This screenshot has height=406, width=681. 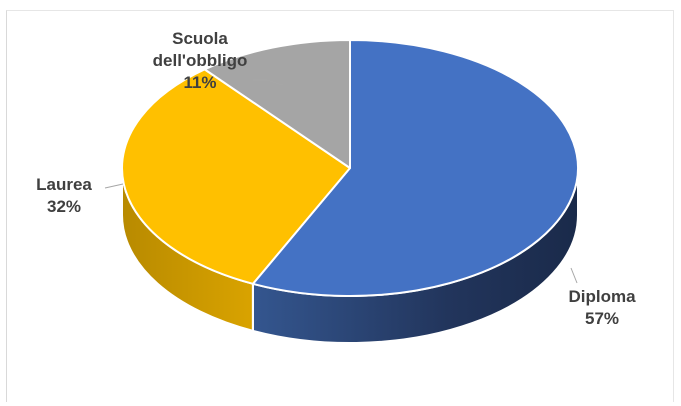 What do you see at coordinates (277, 104) in the screenshot?
I see `pie-slice-scuola-dell-obbligo` at bounding box center [277, 104].